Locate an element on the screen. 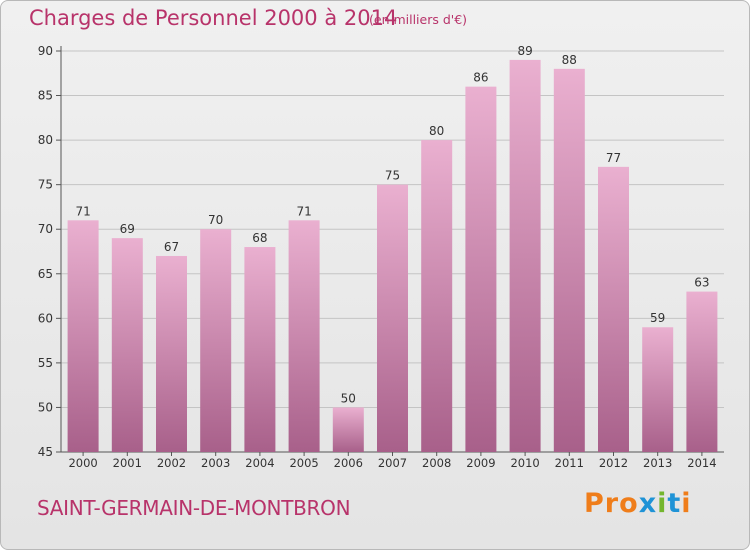  y-tick-label: 60 is located at coordinates (45, 318).